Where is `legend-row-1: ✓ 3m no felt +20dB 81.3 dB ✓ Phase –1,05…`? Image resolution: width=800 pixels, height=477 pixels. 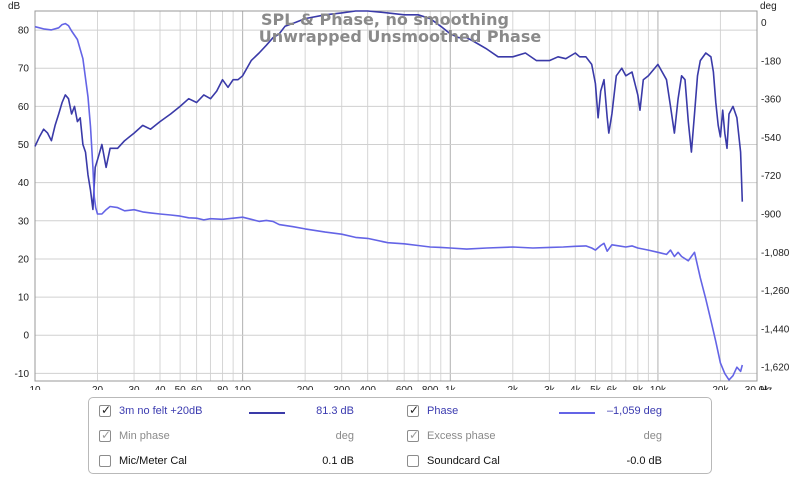
legend-row-1: ✓ 3m no felt +20dB 81.3 dB ✓ Phase –1,05… is located at coordinates (400, 413).